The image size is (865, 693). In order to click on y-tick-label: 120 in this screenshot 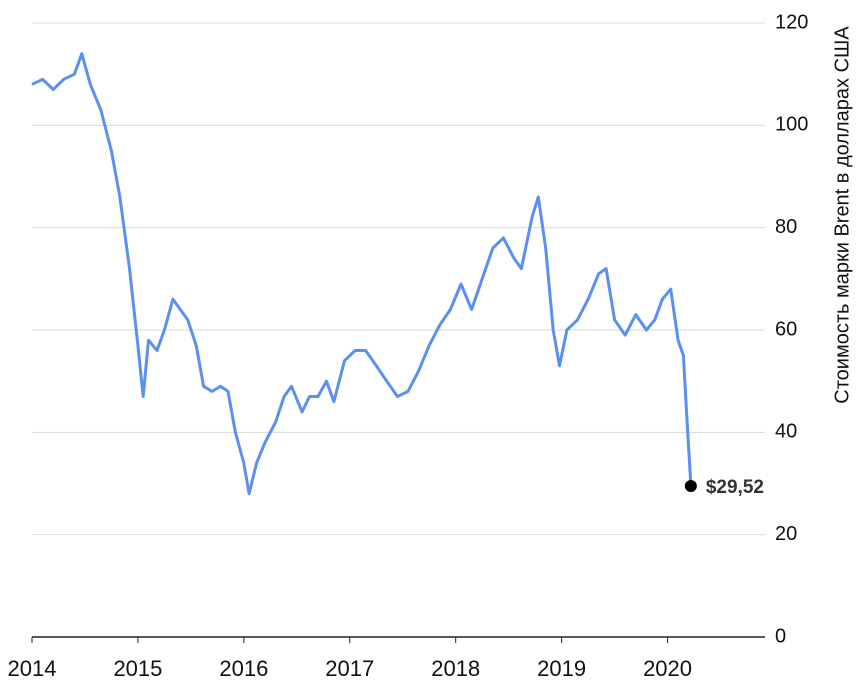, I will do `click(791, 22)`.